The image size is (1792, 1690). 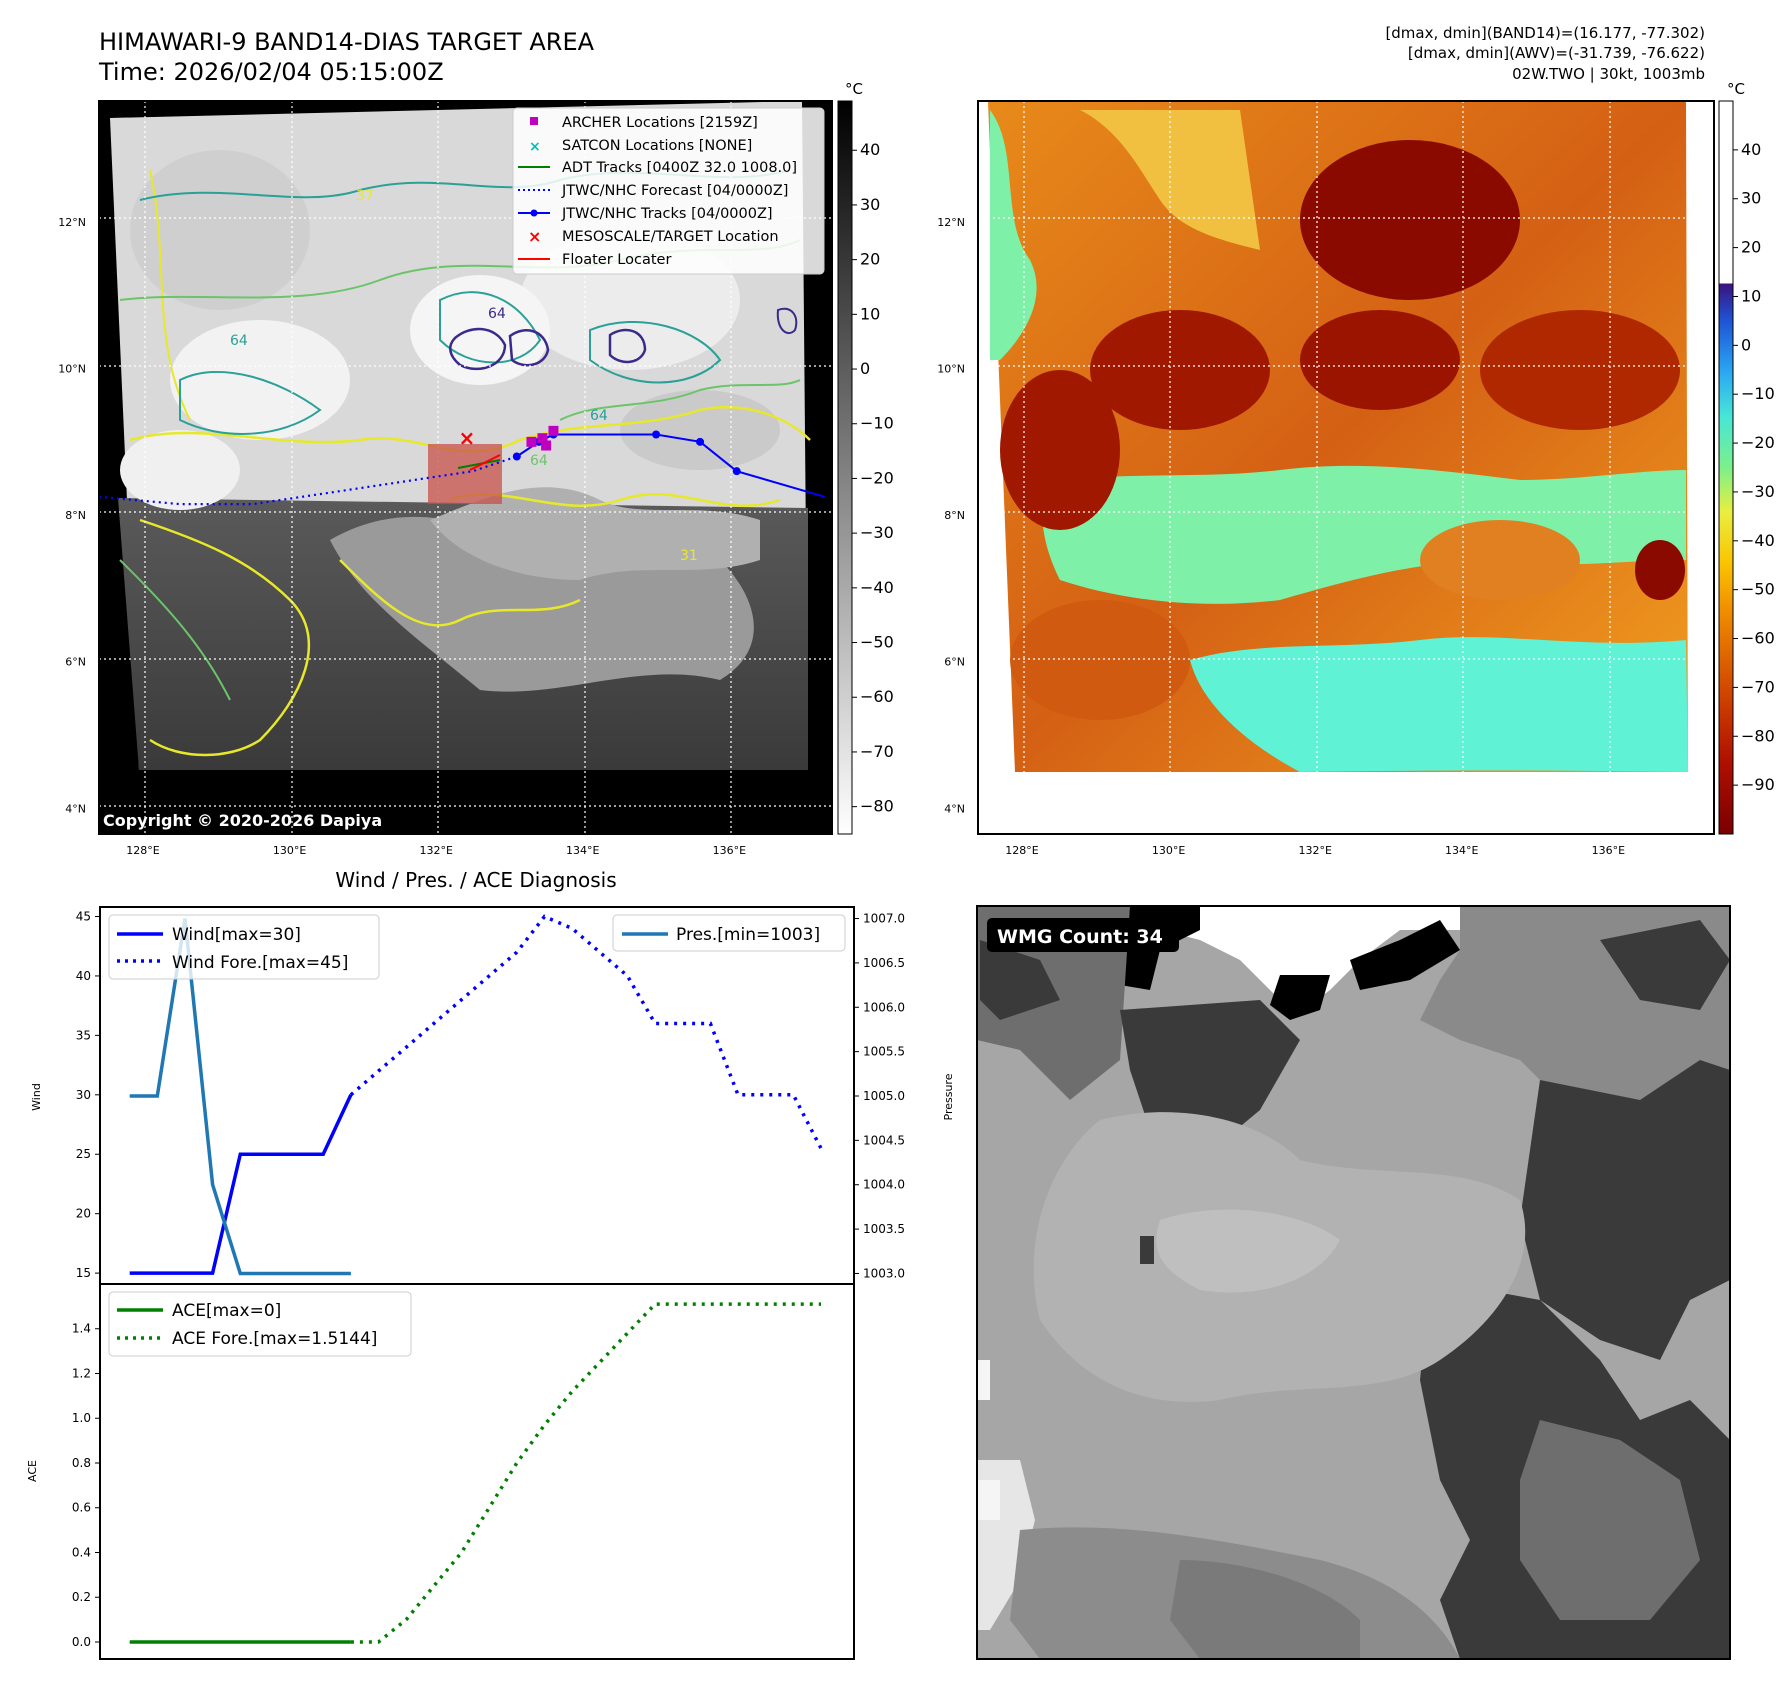 What do you see at coordinates (271, 72) in the screenshot?
I see `title-line-2: Time: 2026/02/04 05:15:00Z` at bounding box center [271, 72].